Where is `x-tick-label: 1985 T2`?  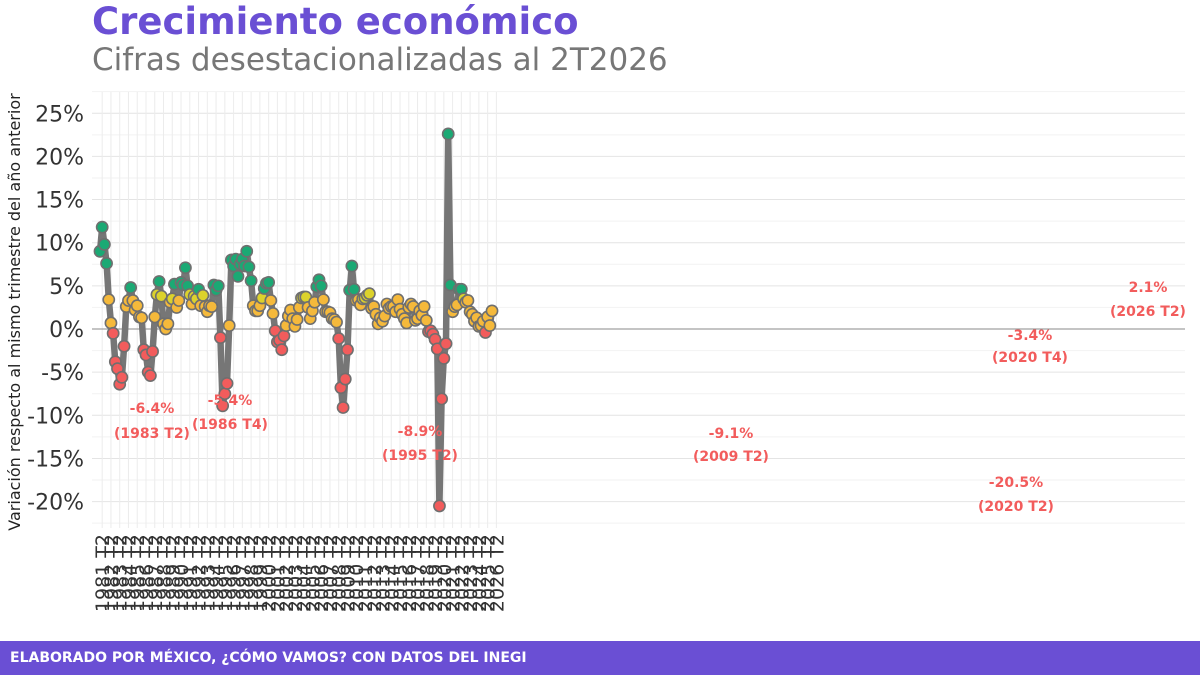
x-tick-label: 1985 T2 is located at coordinates (138, 573).